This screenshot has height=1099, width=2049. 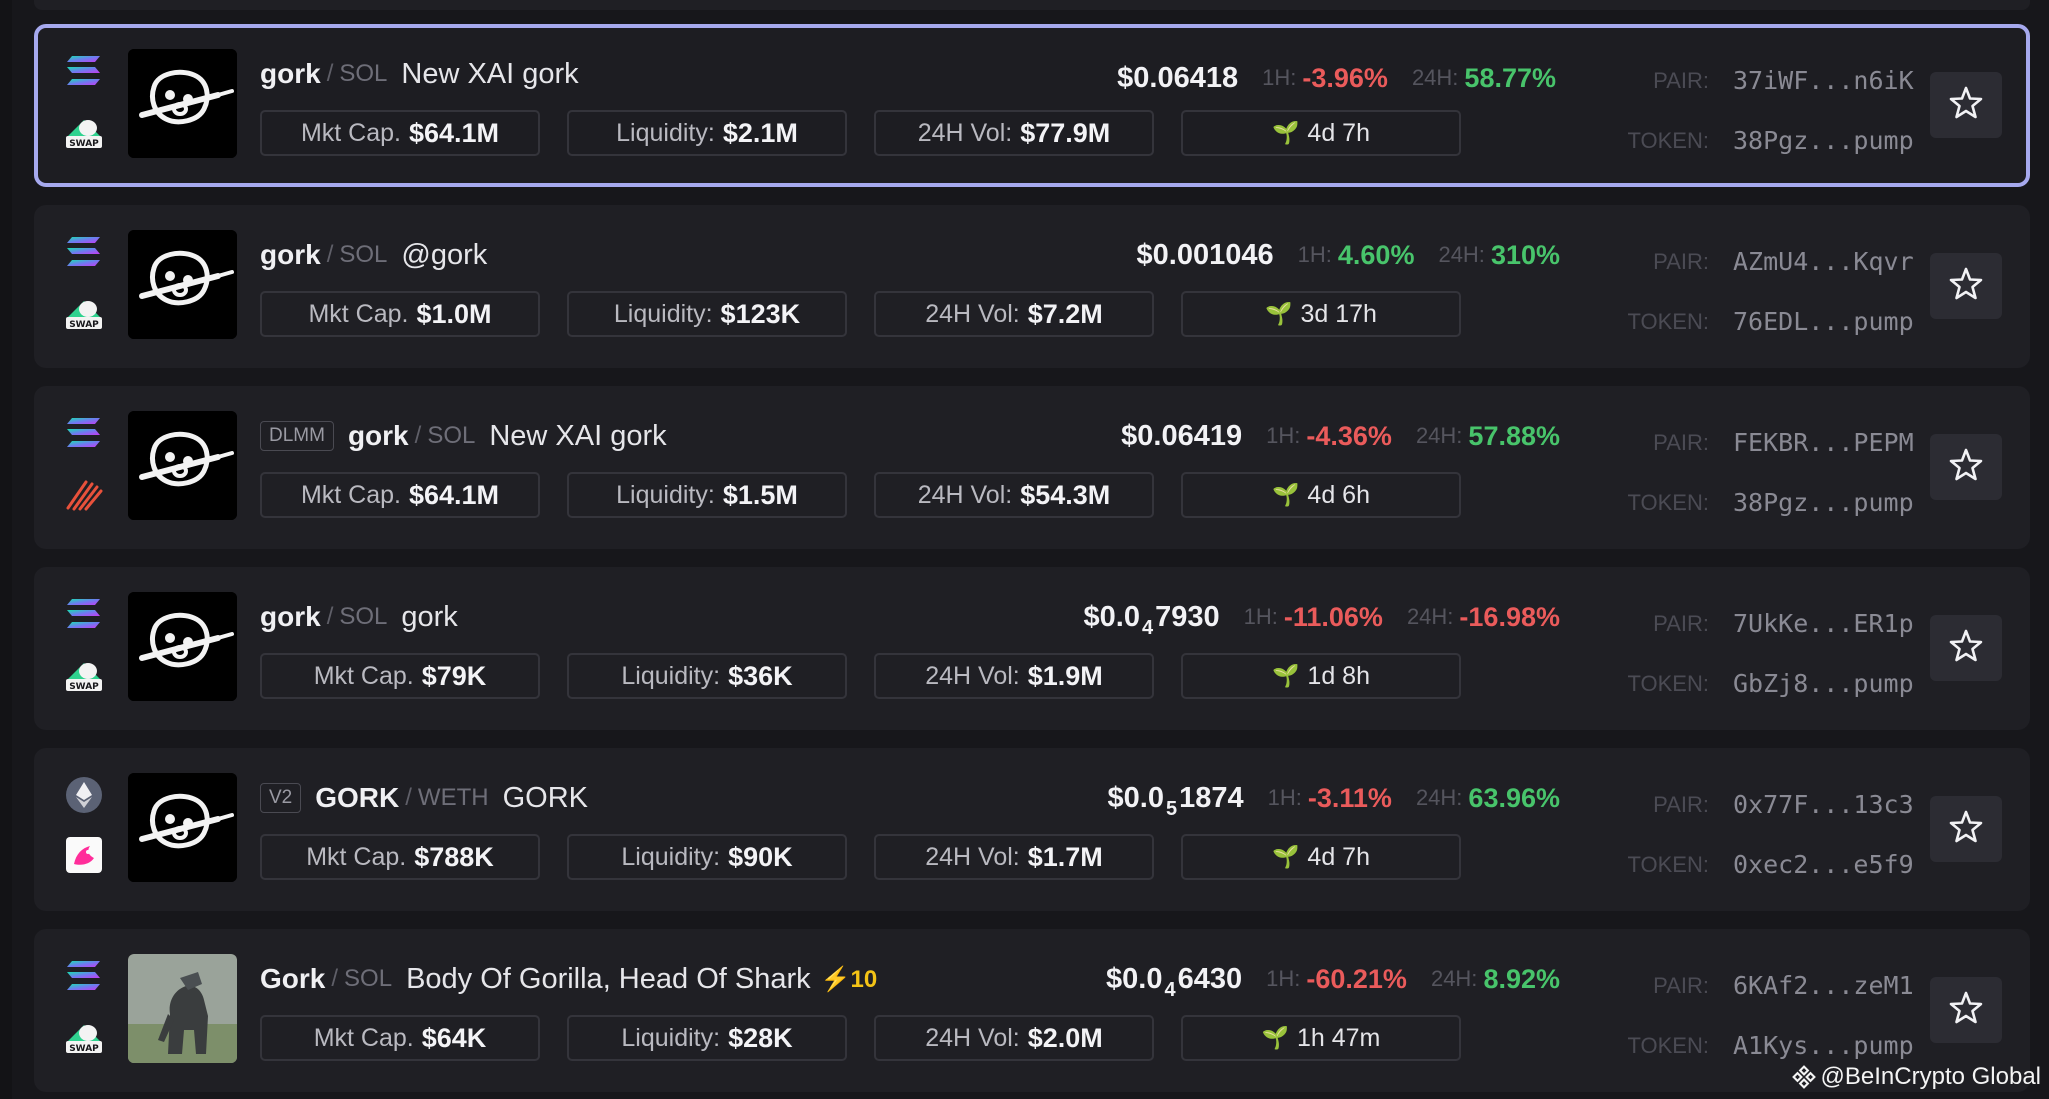 What do you see at coordinates (1322, 618) in the screenshot?
I see `price-block: $0.0 47930 1H: -11.06% 24H: -16.98%` at bounding box center [1322, 618].